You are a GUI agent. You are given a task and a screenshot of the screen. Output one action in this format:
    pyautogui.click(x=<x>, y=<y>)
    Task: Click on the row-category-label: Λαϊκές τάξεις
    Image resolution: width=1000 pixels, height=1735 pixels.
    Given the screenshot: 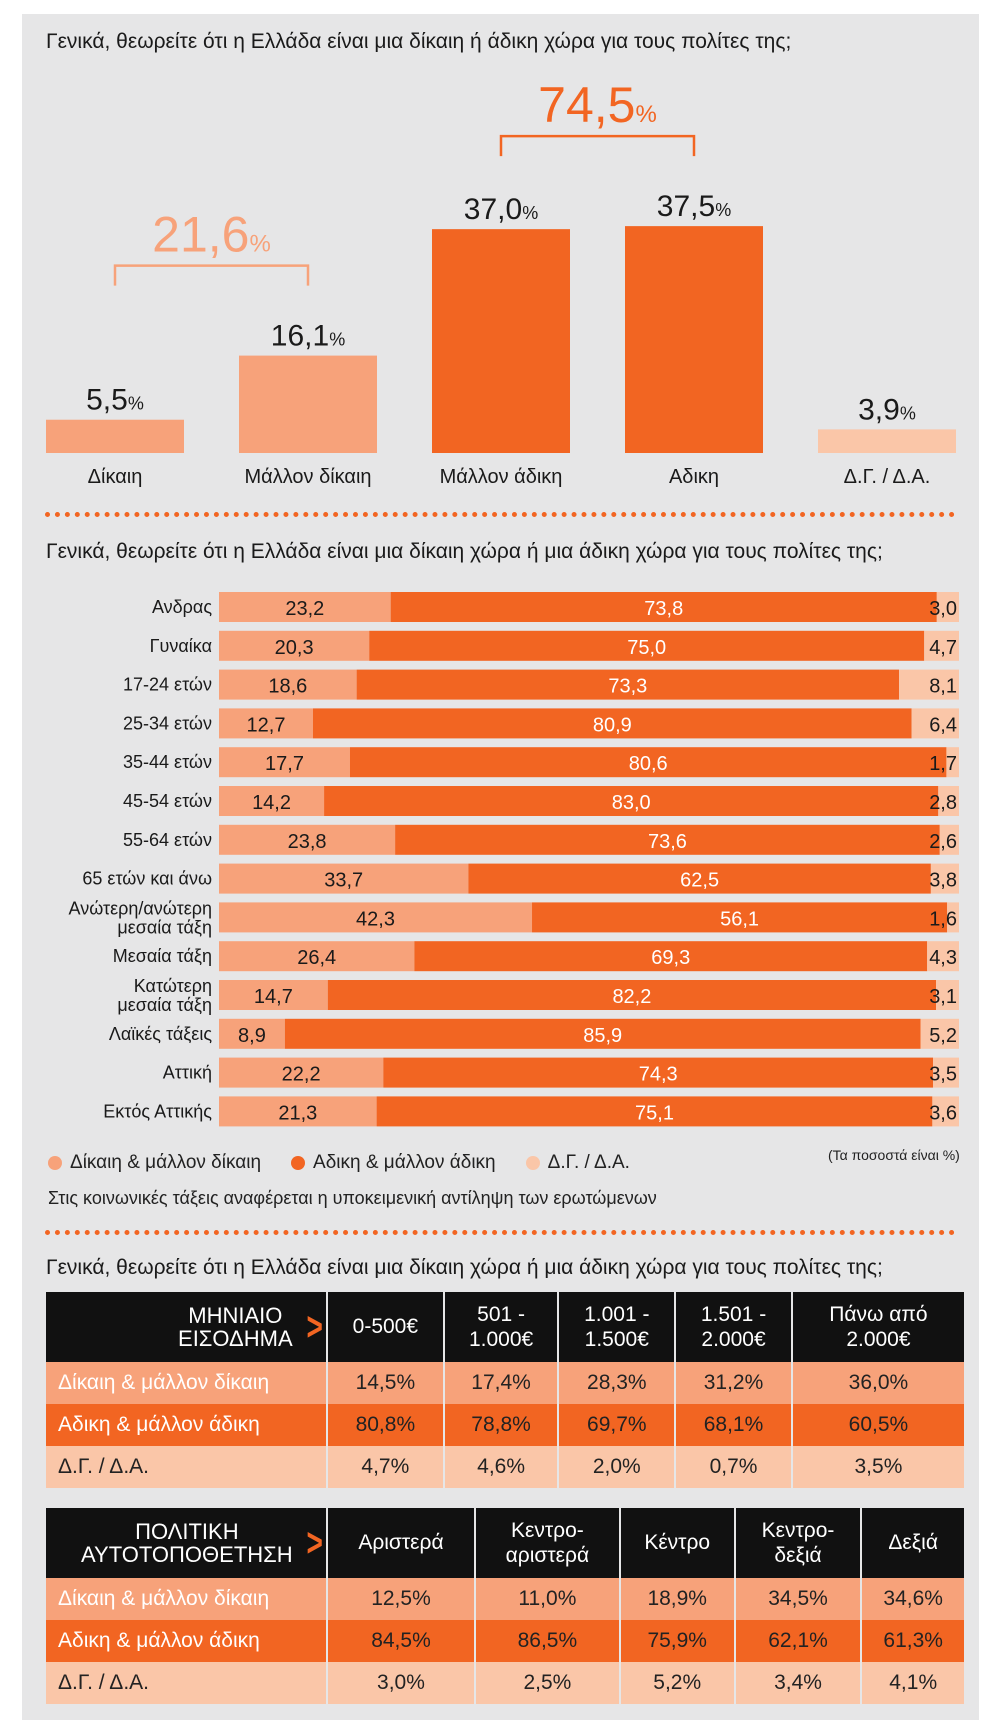 What is the action you would take?
    pyautogui.click(x=160, y=1034)
    